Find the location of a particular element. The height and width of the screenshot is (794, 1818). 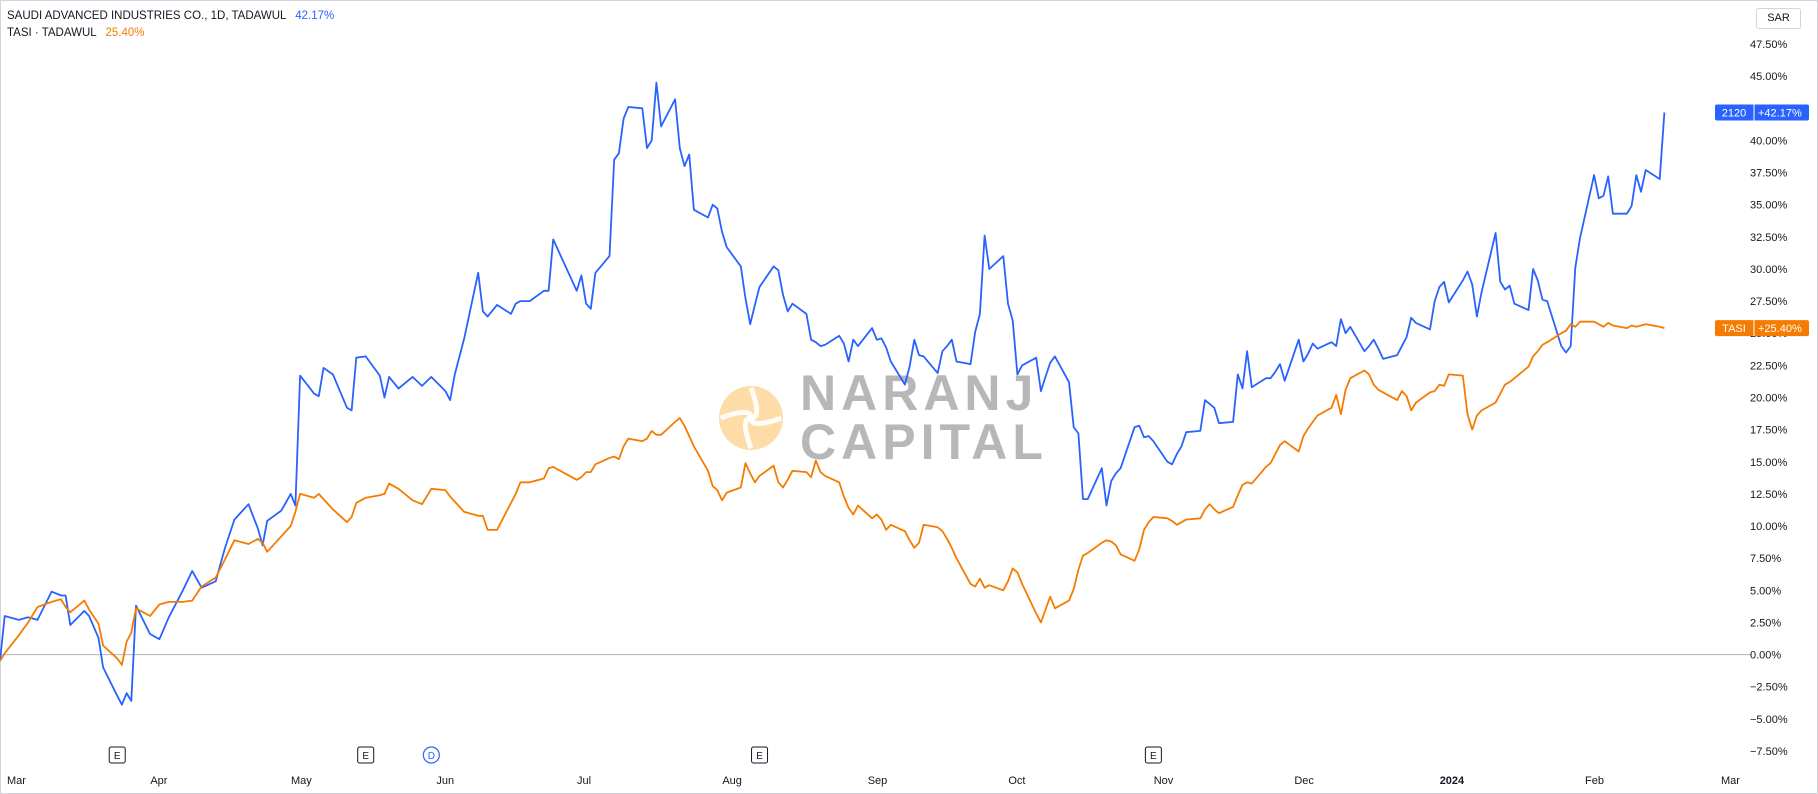

legend-series-a-value: 42.17% is located at coordinates (315, 16).